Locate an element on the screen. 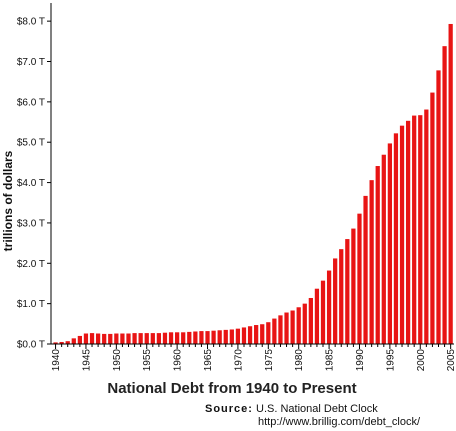 The image size is (456, 431). bar-1948 is located at coordinates (104, 338).